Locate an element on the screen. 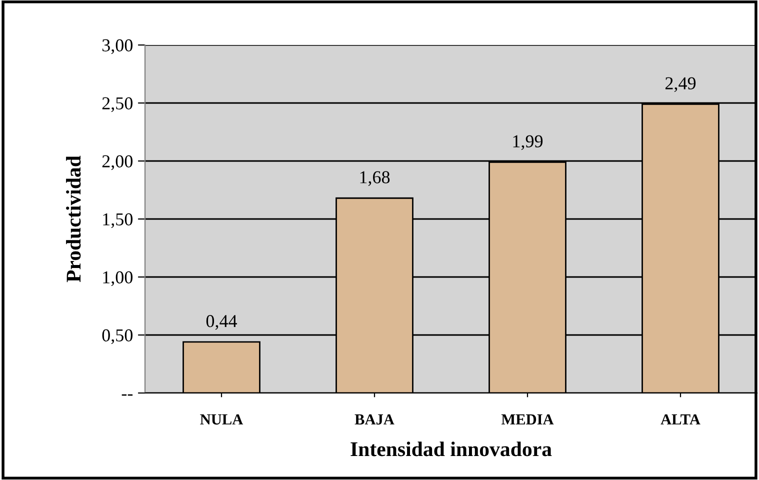  data-label: 2,49 is located at coordinates (680, 84).